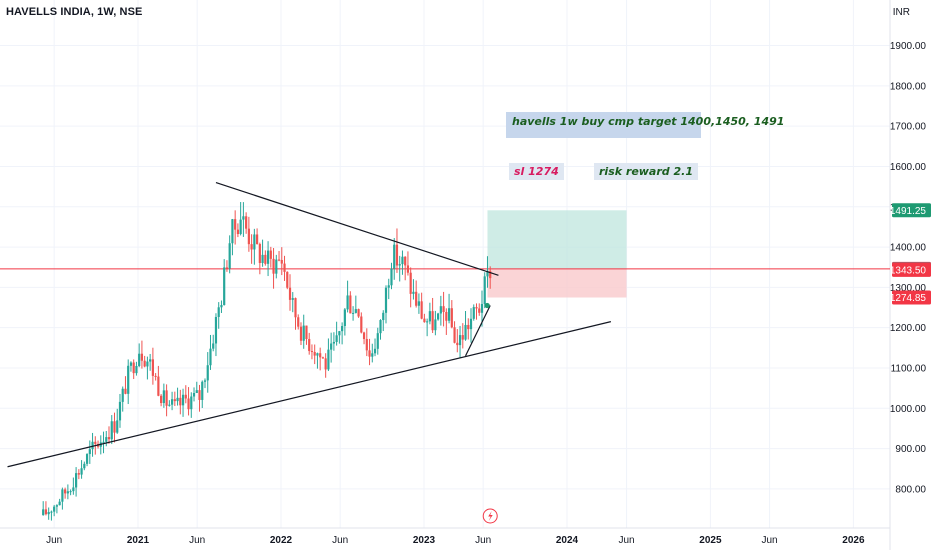 The width and height of the screenshot is (932, 555). I want to click on target-zone, so click(557, 239).